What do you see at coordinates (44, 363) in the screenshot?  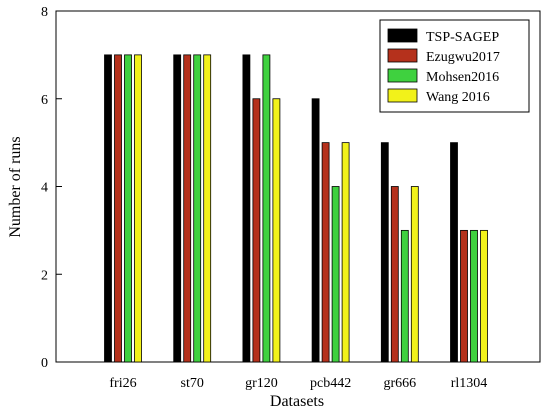 I see `y-tick-label: 0` at bounding box center [44, 363].